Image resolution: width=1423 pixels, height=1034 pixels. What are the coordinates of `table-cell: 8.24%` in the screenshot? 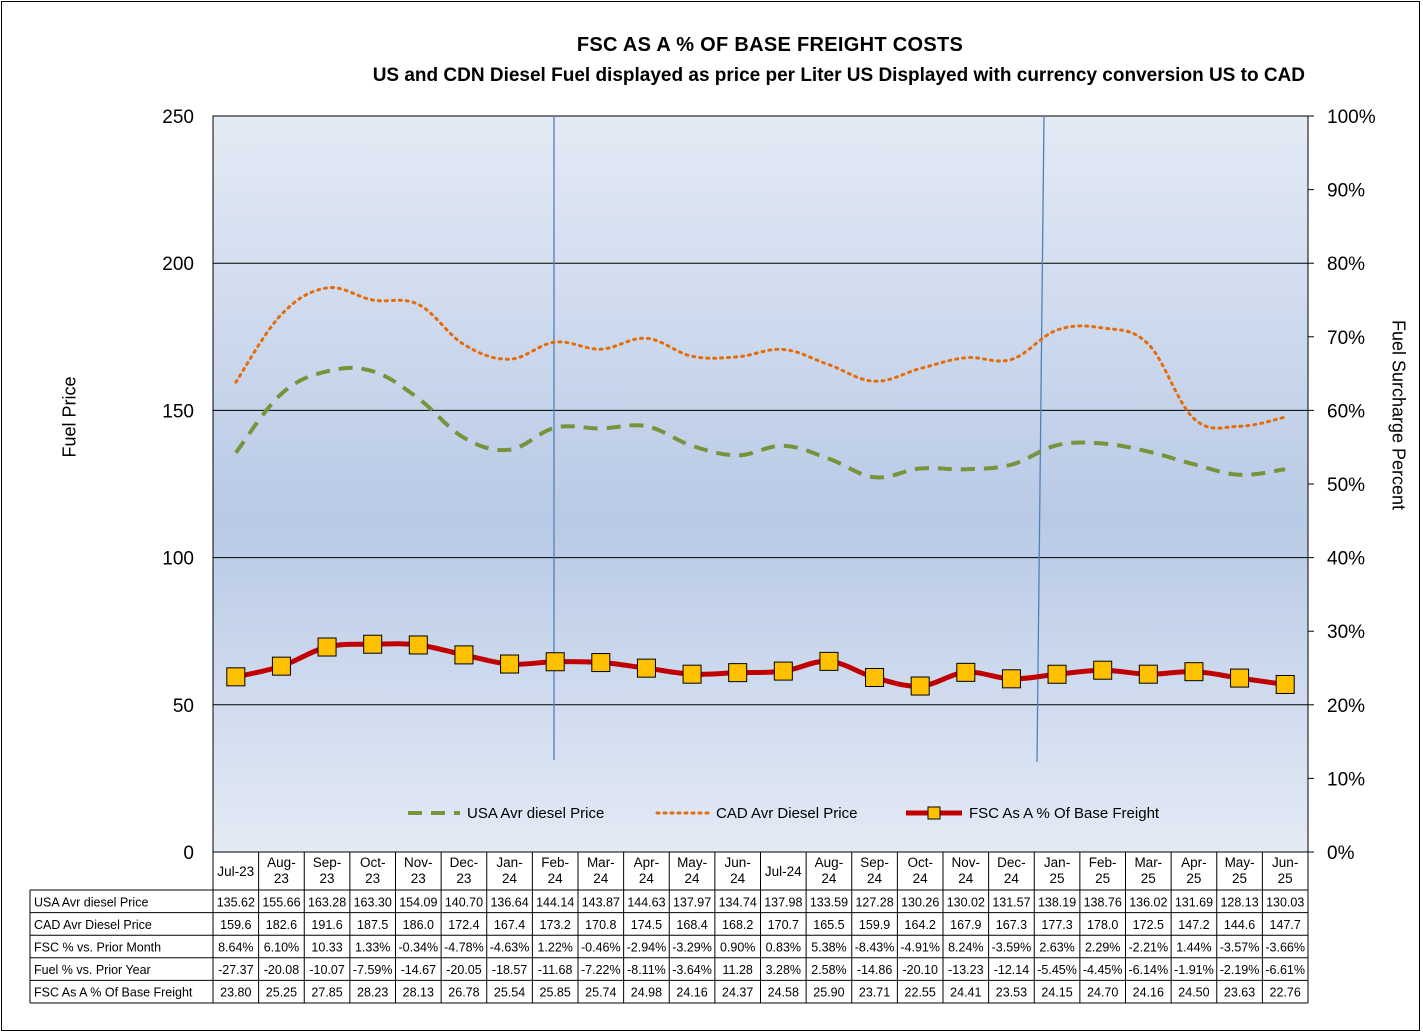 It's located at (965, 948).